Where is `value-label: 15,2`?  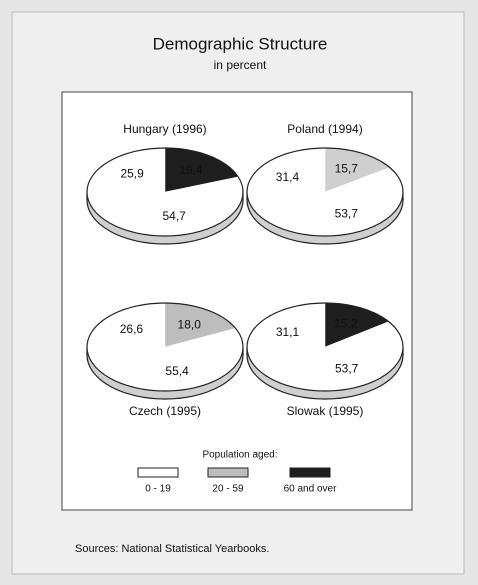
value-label: 15,2 is located at coordinates (346, 324).